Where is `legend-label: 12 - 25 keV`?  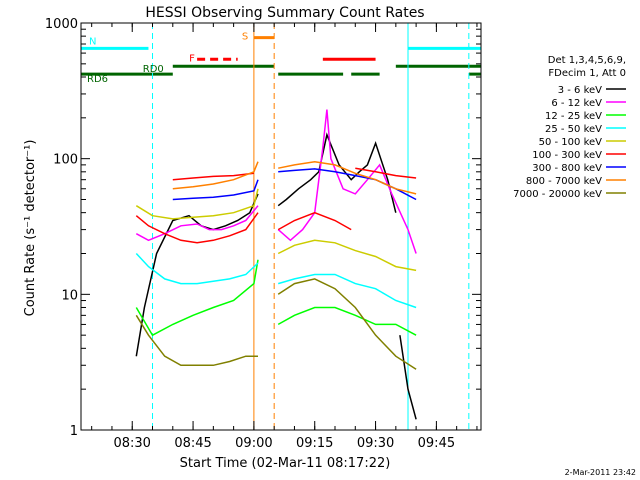 legend-label: 12 - 25 keV is located at coordinates (573, 116).